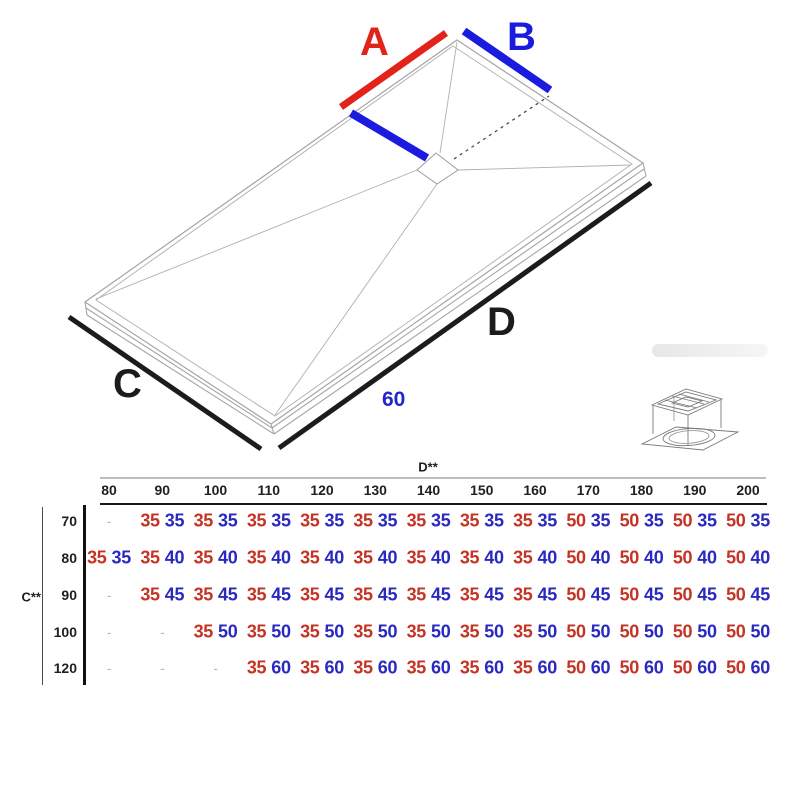 The width and height of the screenshot is (800, 800). Describe the element at coordinates (394, 399) in the screenshot. I see `edge-note-60: 60` at that location.